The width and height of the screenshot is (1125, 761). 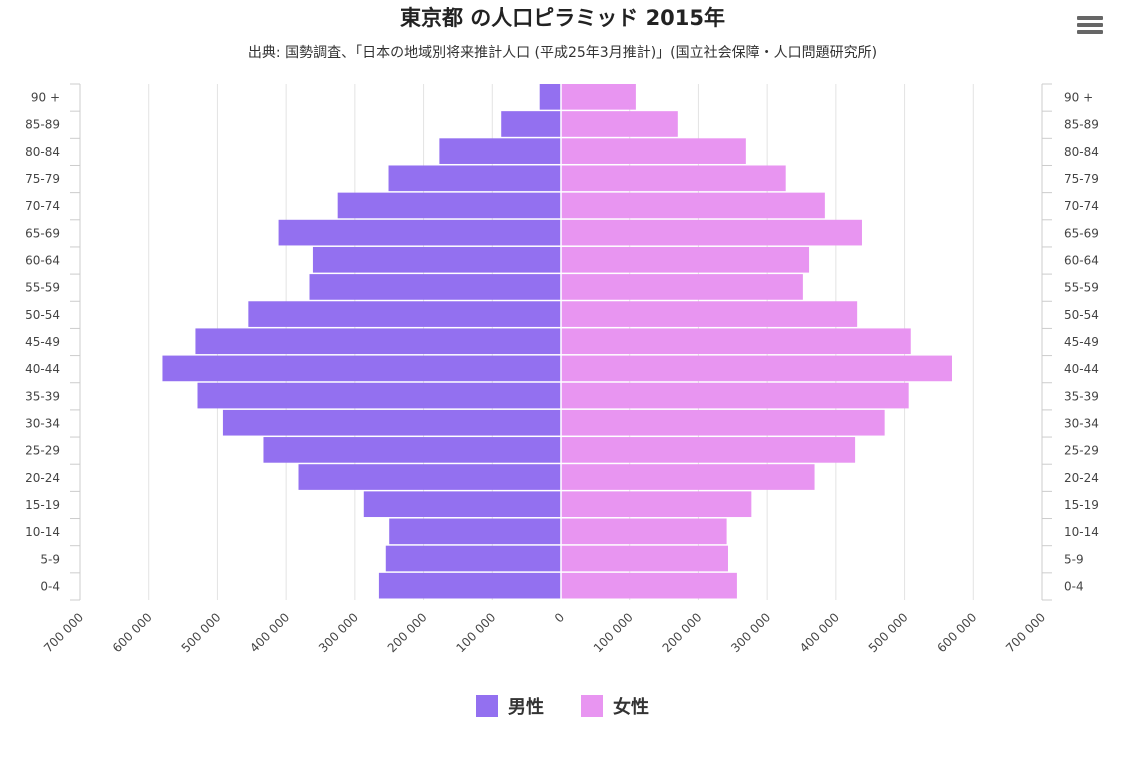 What do you see at coordinates (42, 179) in the screenshot?
I see `y-tick-label-left: 75-79` at bounding box center [42, 179].